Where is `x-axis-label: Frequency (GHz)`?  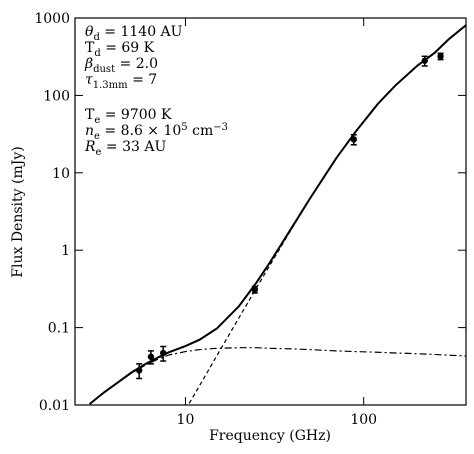
x-axis-label: Frequency (GHz) is located at coordinates (270, 436).